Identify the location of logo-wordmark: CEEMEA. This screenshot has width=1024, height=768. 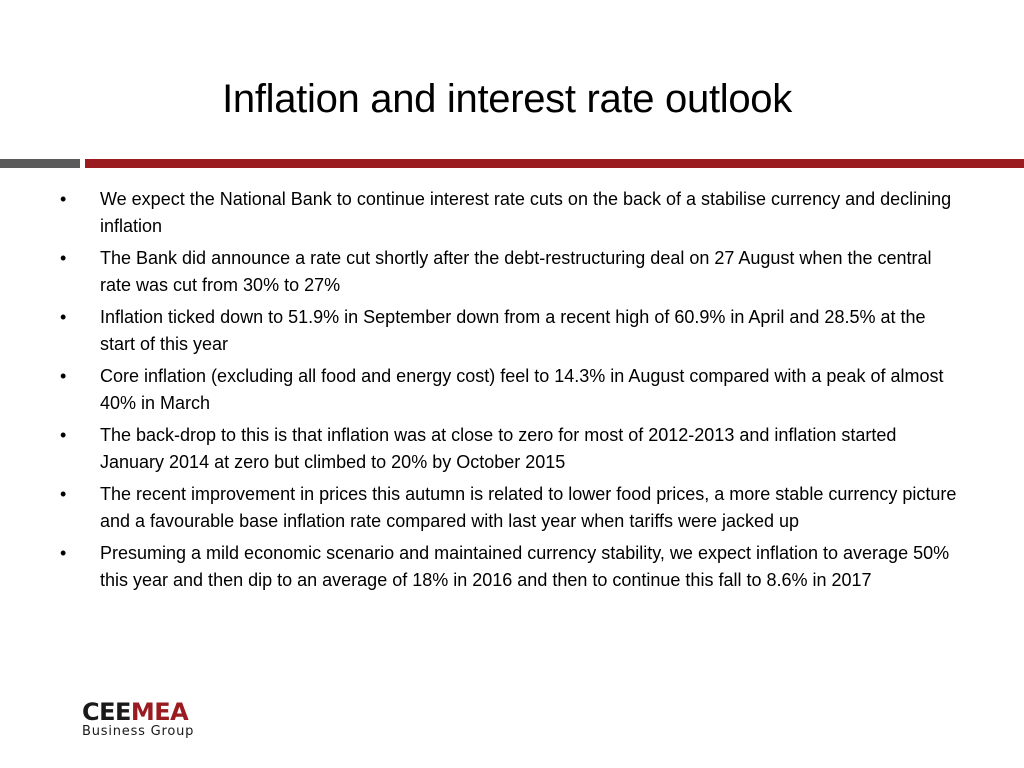
(162, 712).